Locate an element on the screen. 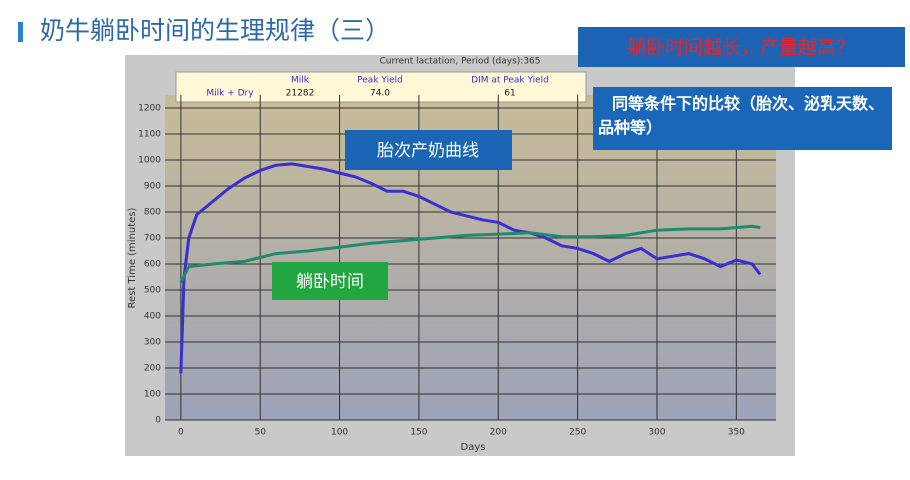 Image resolution: width=910 pixels, height=480 pixels. question-box is located at coordinates (741, 47).